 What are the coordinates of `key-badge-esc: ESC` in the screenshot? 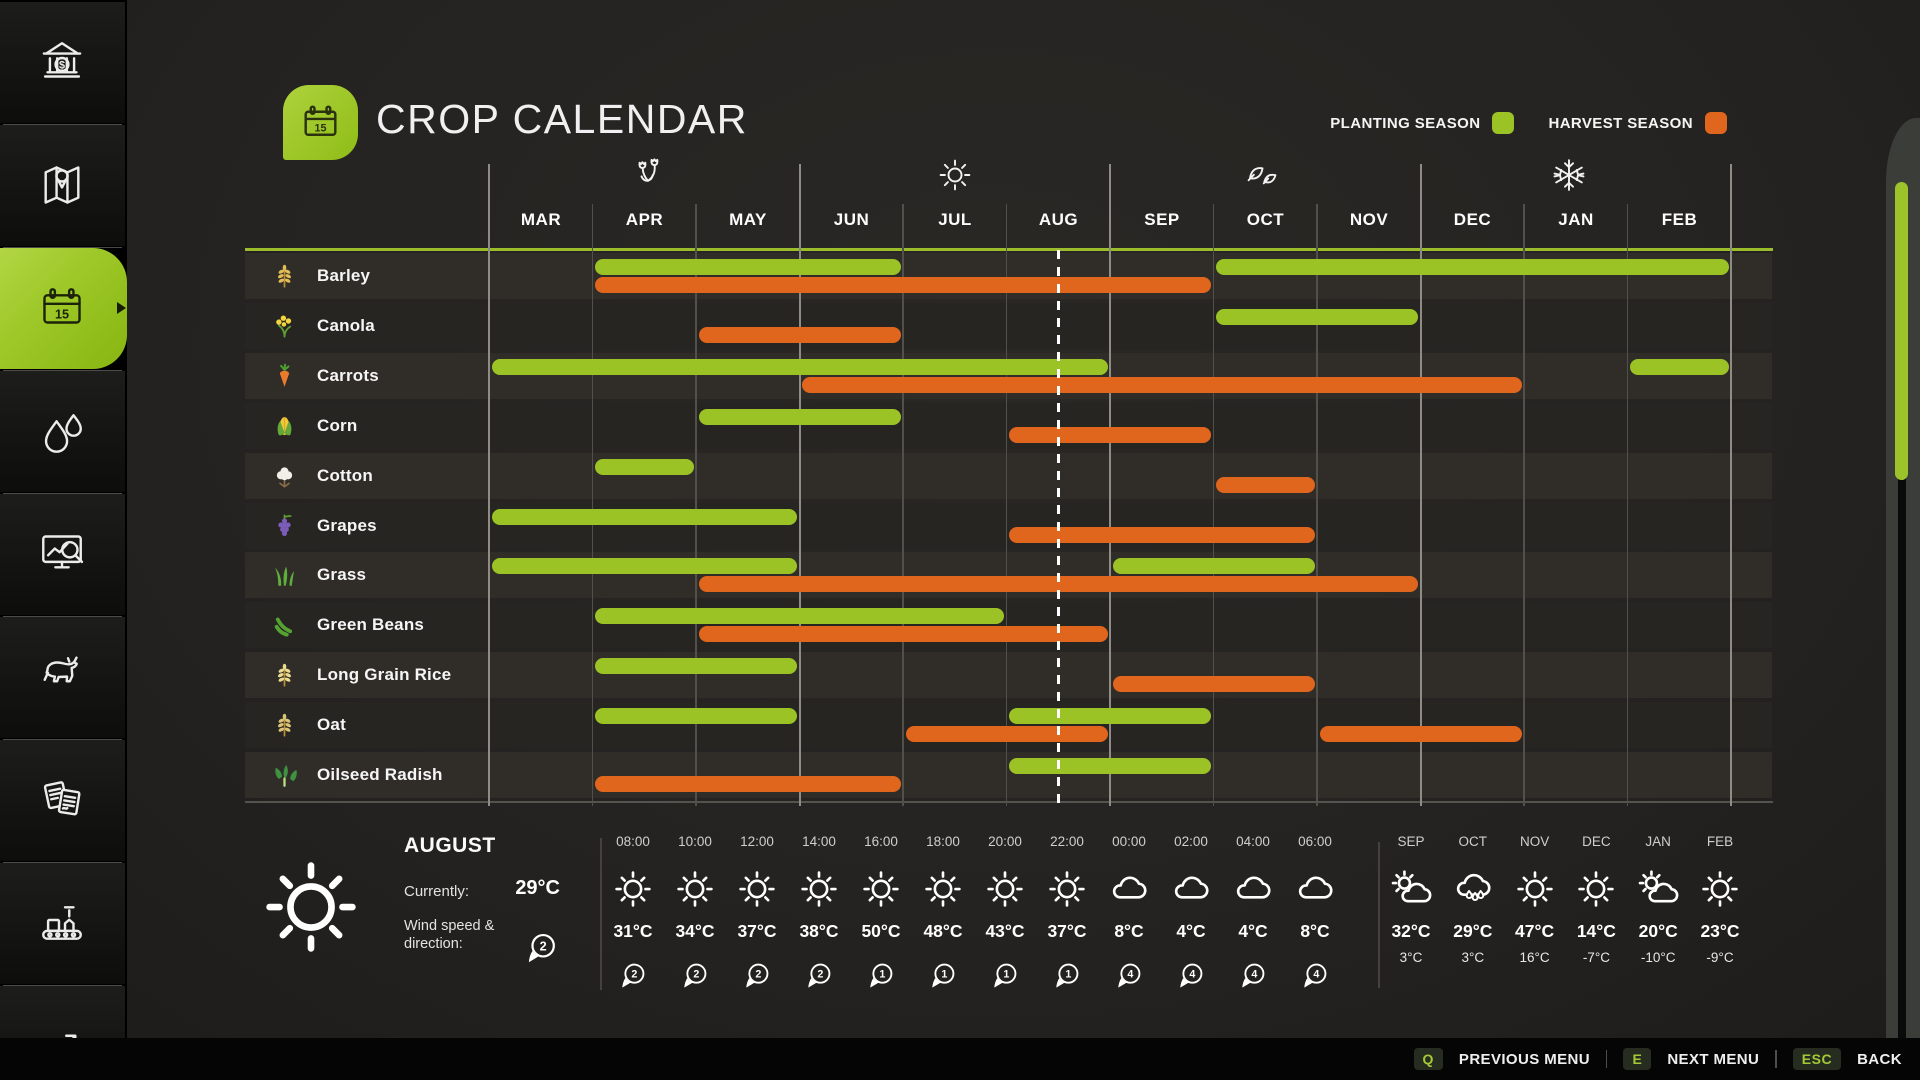 It's located at (1817, 1059).